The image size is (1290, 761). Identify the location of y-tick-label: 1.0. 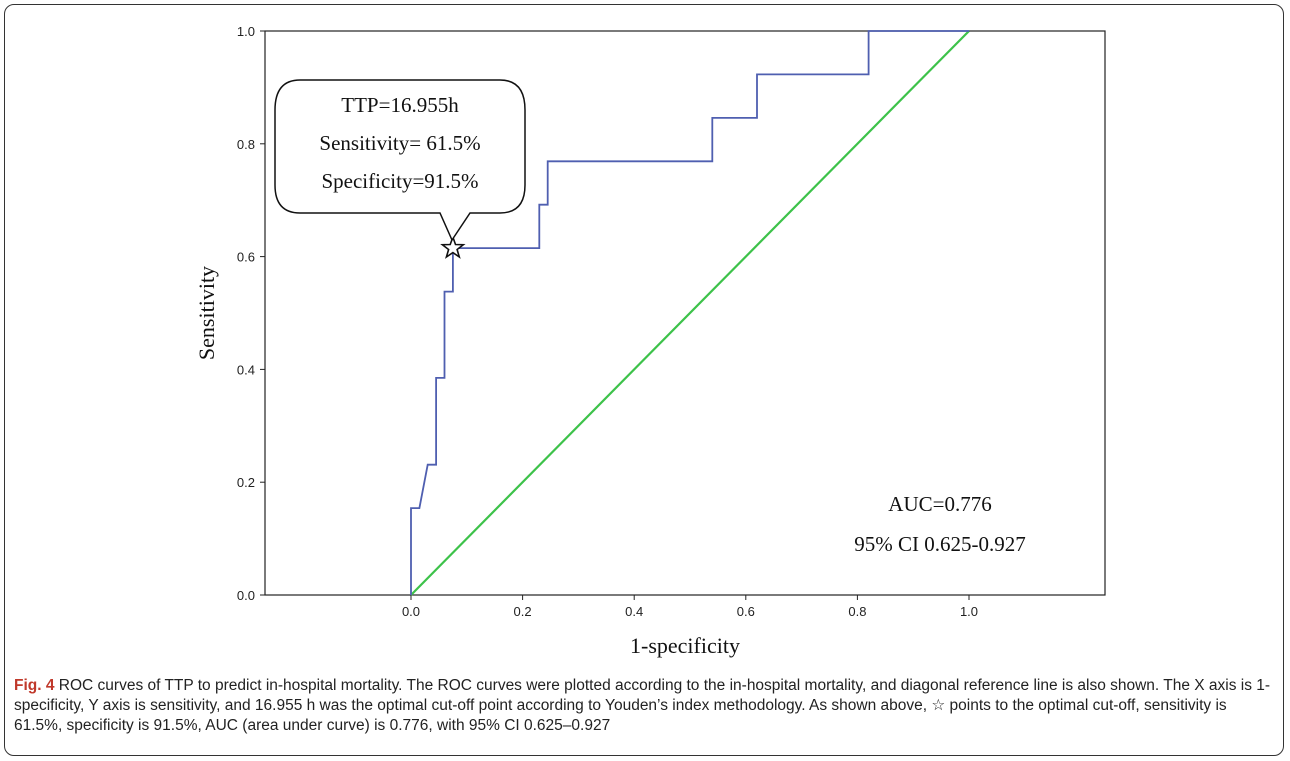
(246, 31).